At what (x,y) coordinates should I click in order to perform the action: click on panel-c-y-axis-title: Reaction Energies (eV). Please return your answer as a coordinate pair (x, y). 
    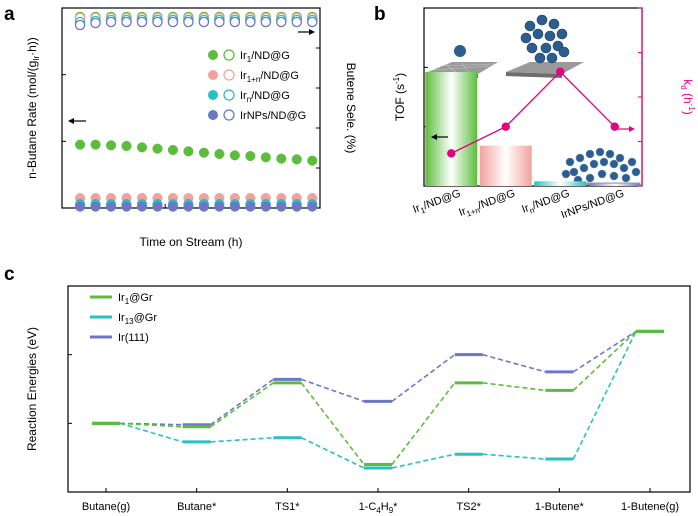
    Looking at the image, I should click on (32, 389).